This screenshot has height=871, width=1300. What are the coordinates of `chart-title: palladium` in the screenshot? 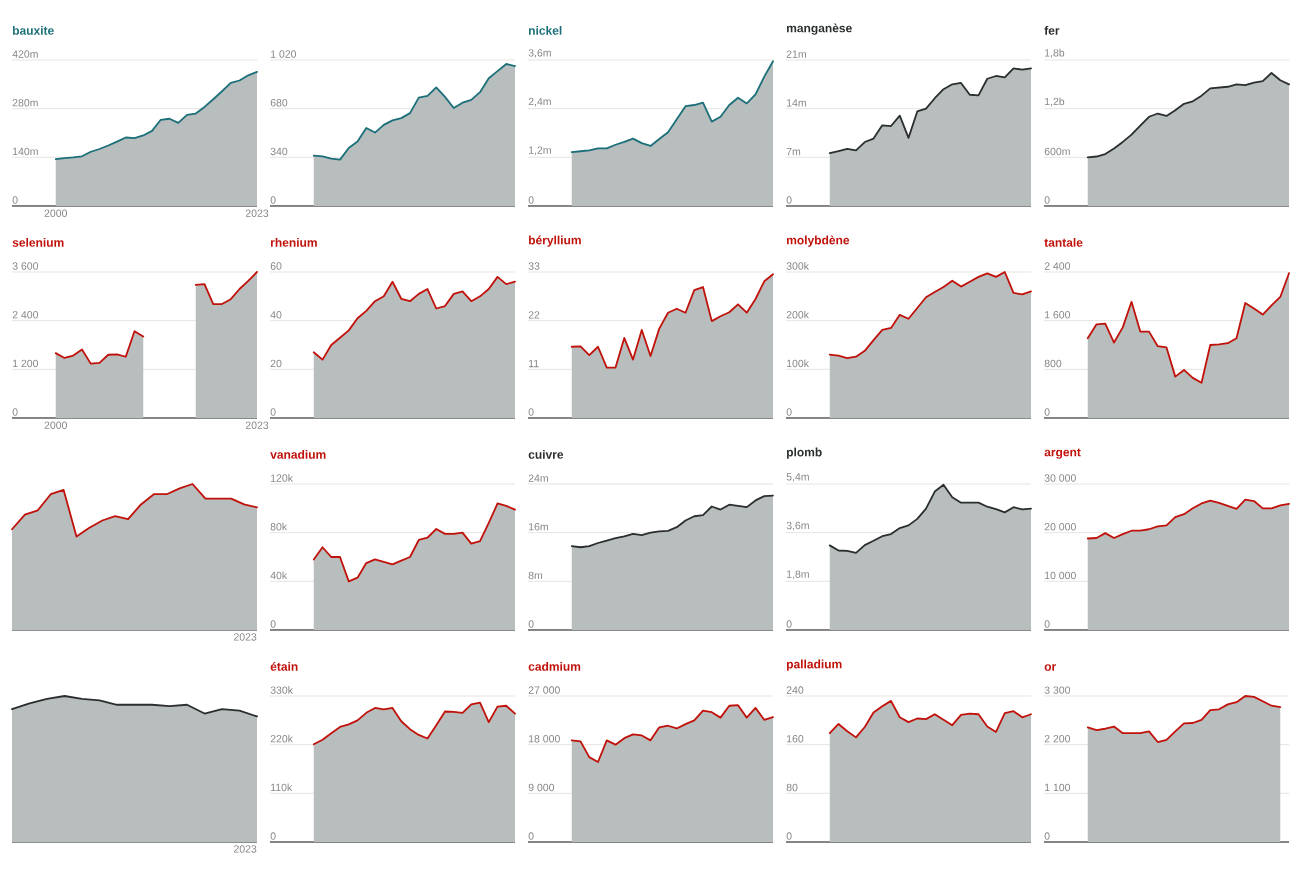 It's located at (814, 665).